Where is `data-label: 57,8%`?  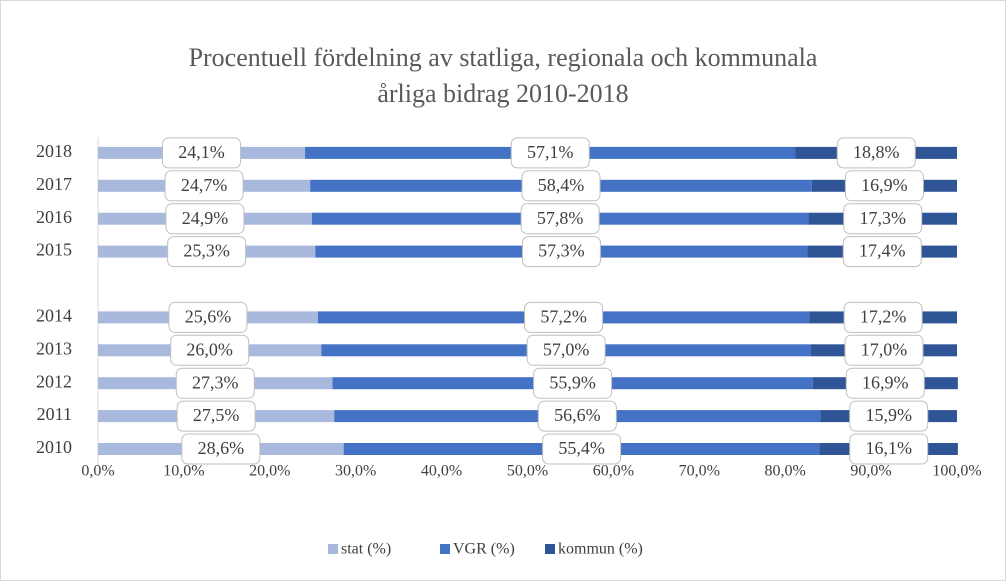 data-label: 57,8% is located at coordinates (560, 218).